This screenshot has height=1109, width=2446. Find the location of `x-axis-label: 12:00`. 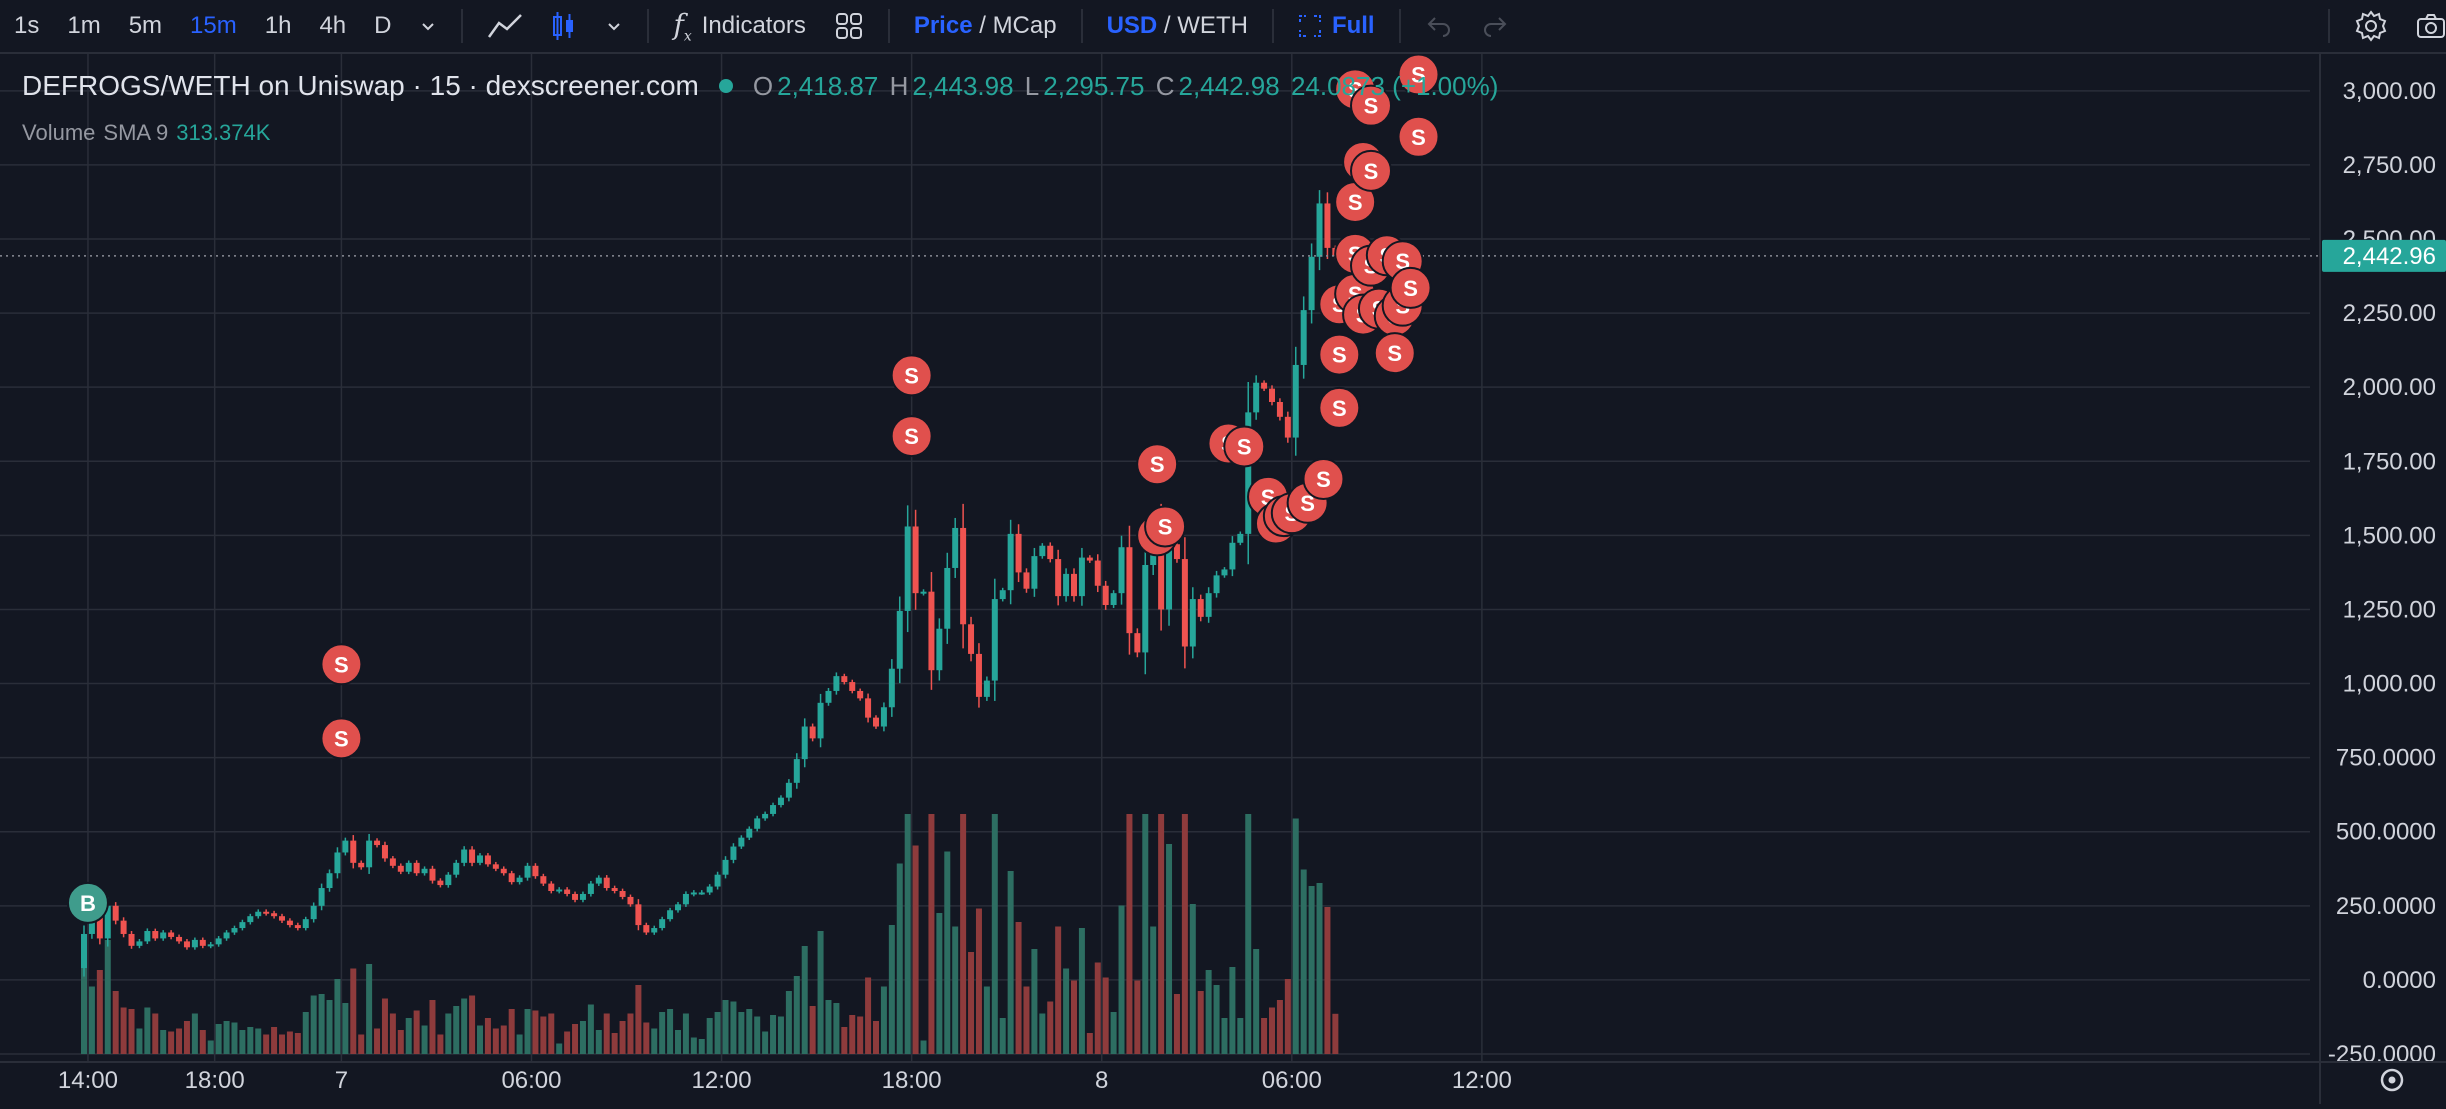

x-axis-label: 12:00 is located at coordinates (1482, 1080).